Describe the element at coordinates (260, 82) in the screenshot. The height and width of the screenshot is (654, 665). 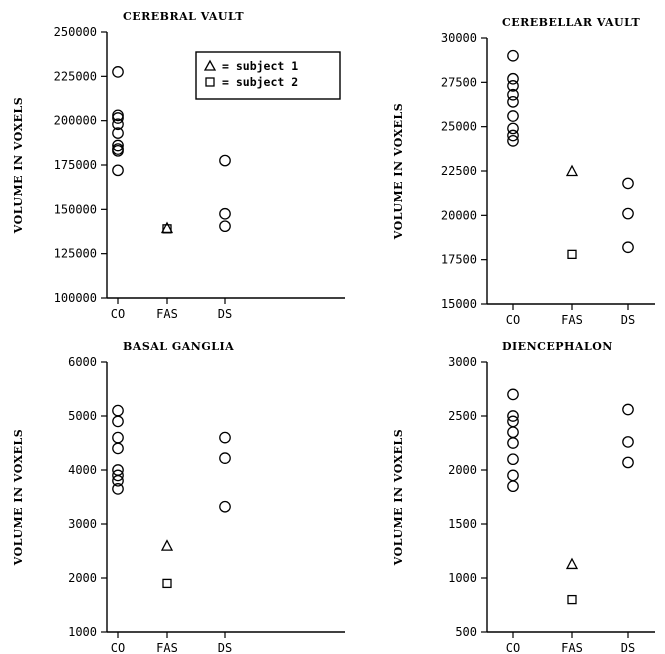
I see `legend-label: = subject 2` at that location.